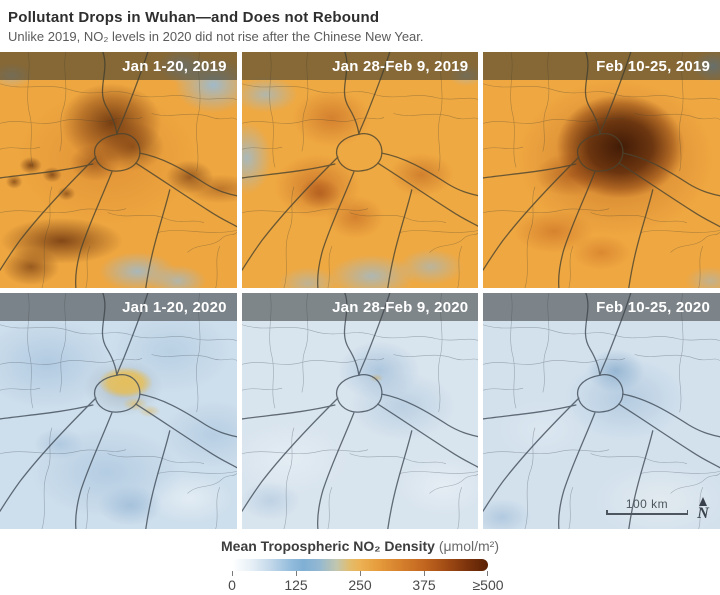  I want to click on map-panel-2019-jan28-feb9: Jan 28-Feb 9, 2019, so click(360, 170).